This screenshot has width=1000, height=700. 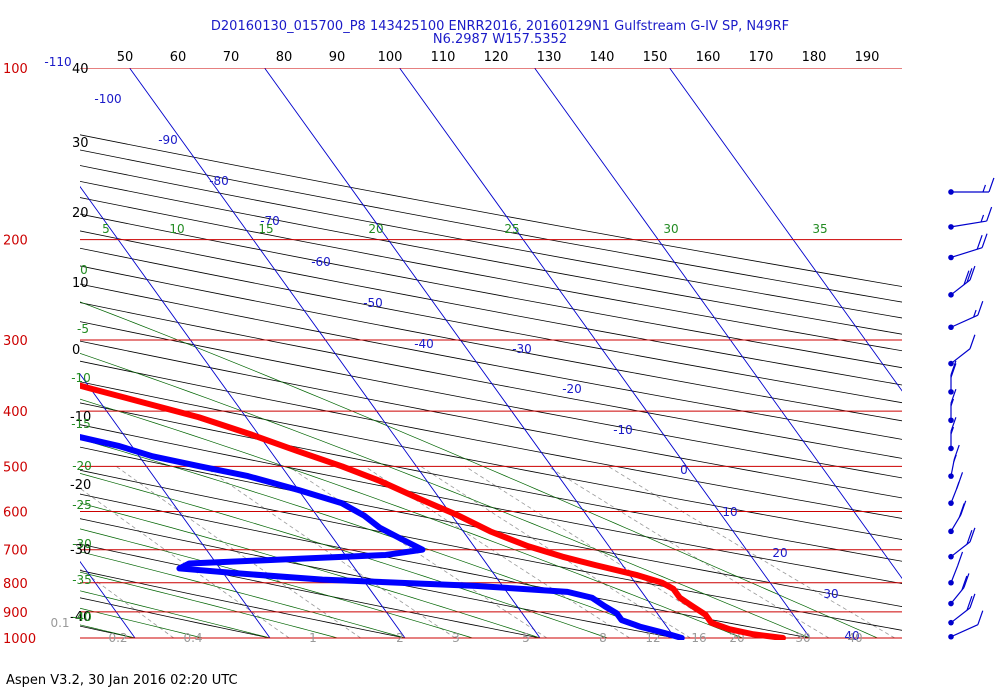 What do you see at coordinates (15, 69) in the screenshot?
I see `pressure-tick: 100` at bounding box center [15, 69].